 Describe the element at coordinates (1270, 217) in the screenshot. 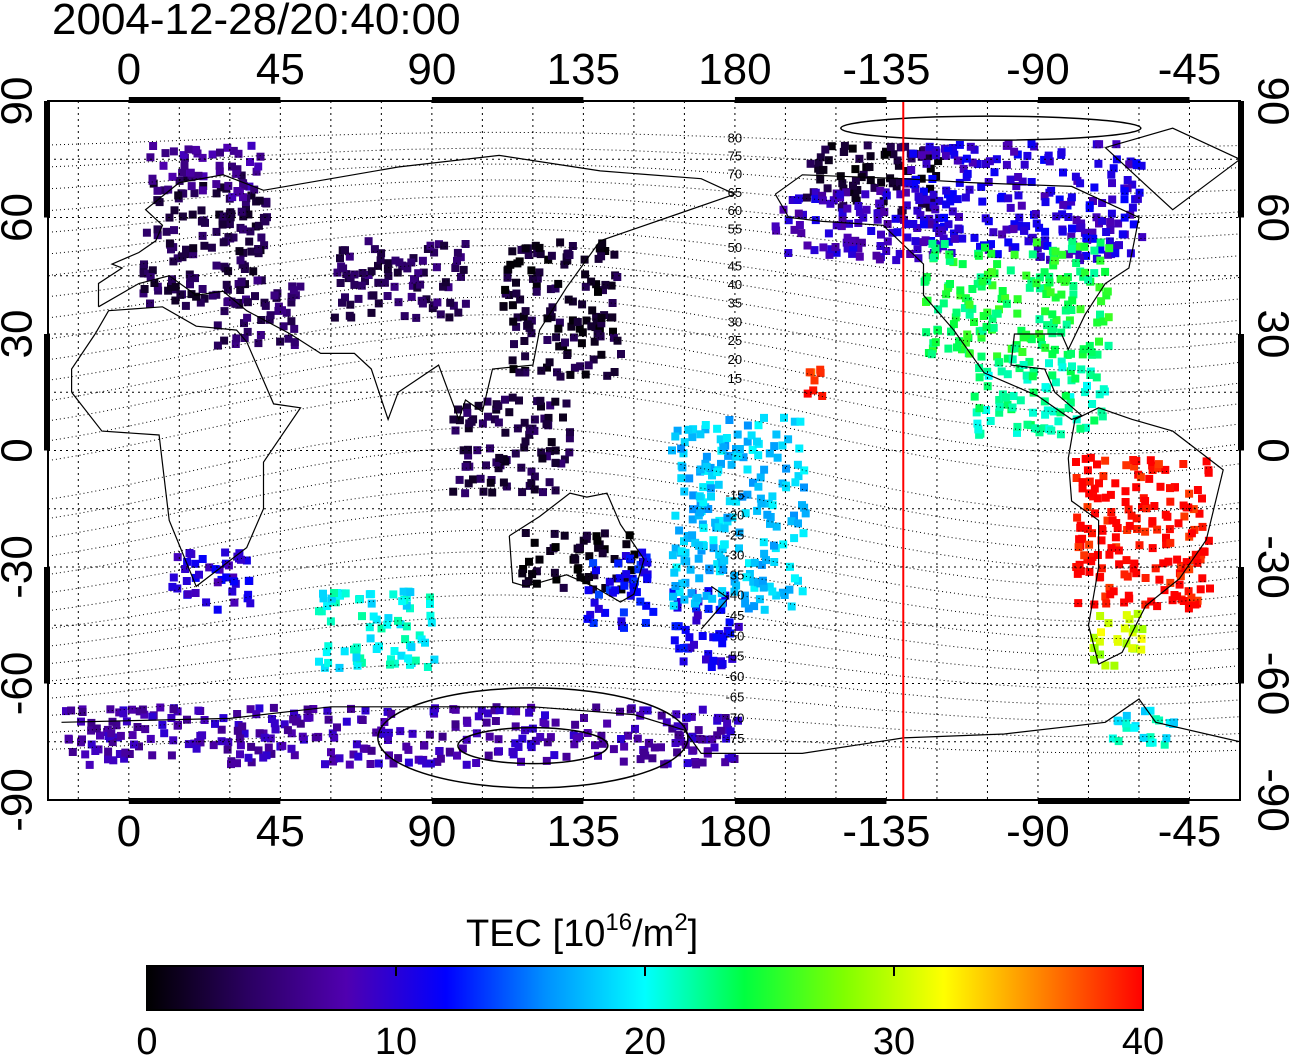

I see `lat-tick-label: 60` at that location.